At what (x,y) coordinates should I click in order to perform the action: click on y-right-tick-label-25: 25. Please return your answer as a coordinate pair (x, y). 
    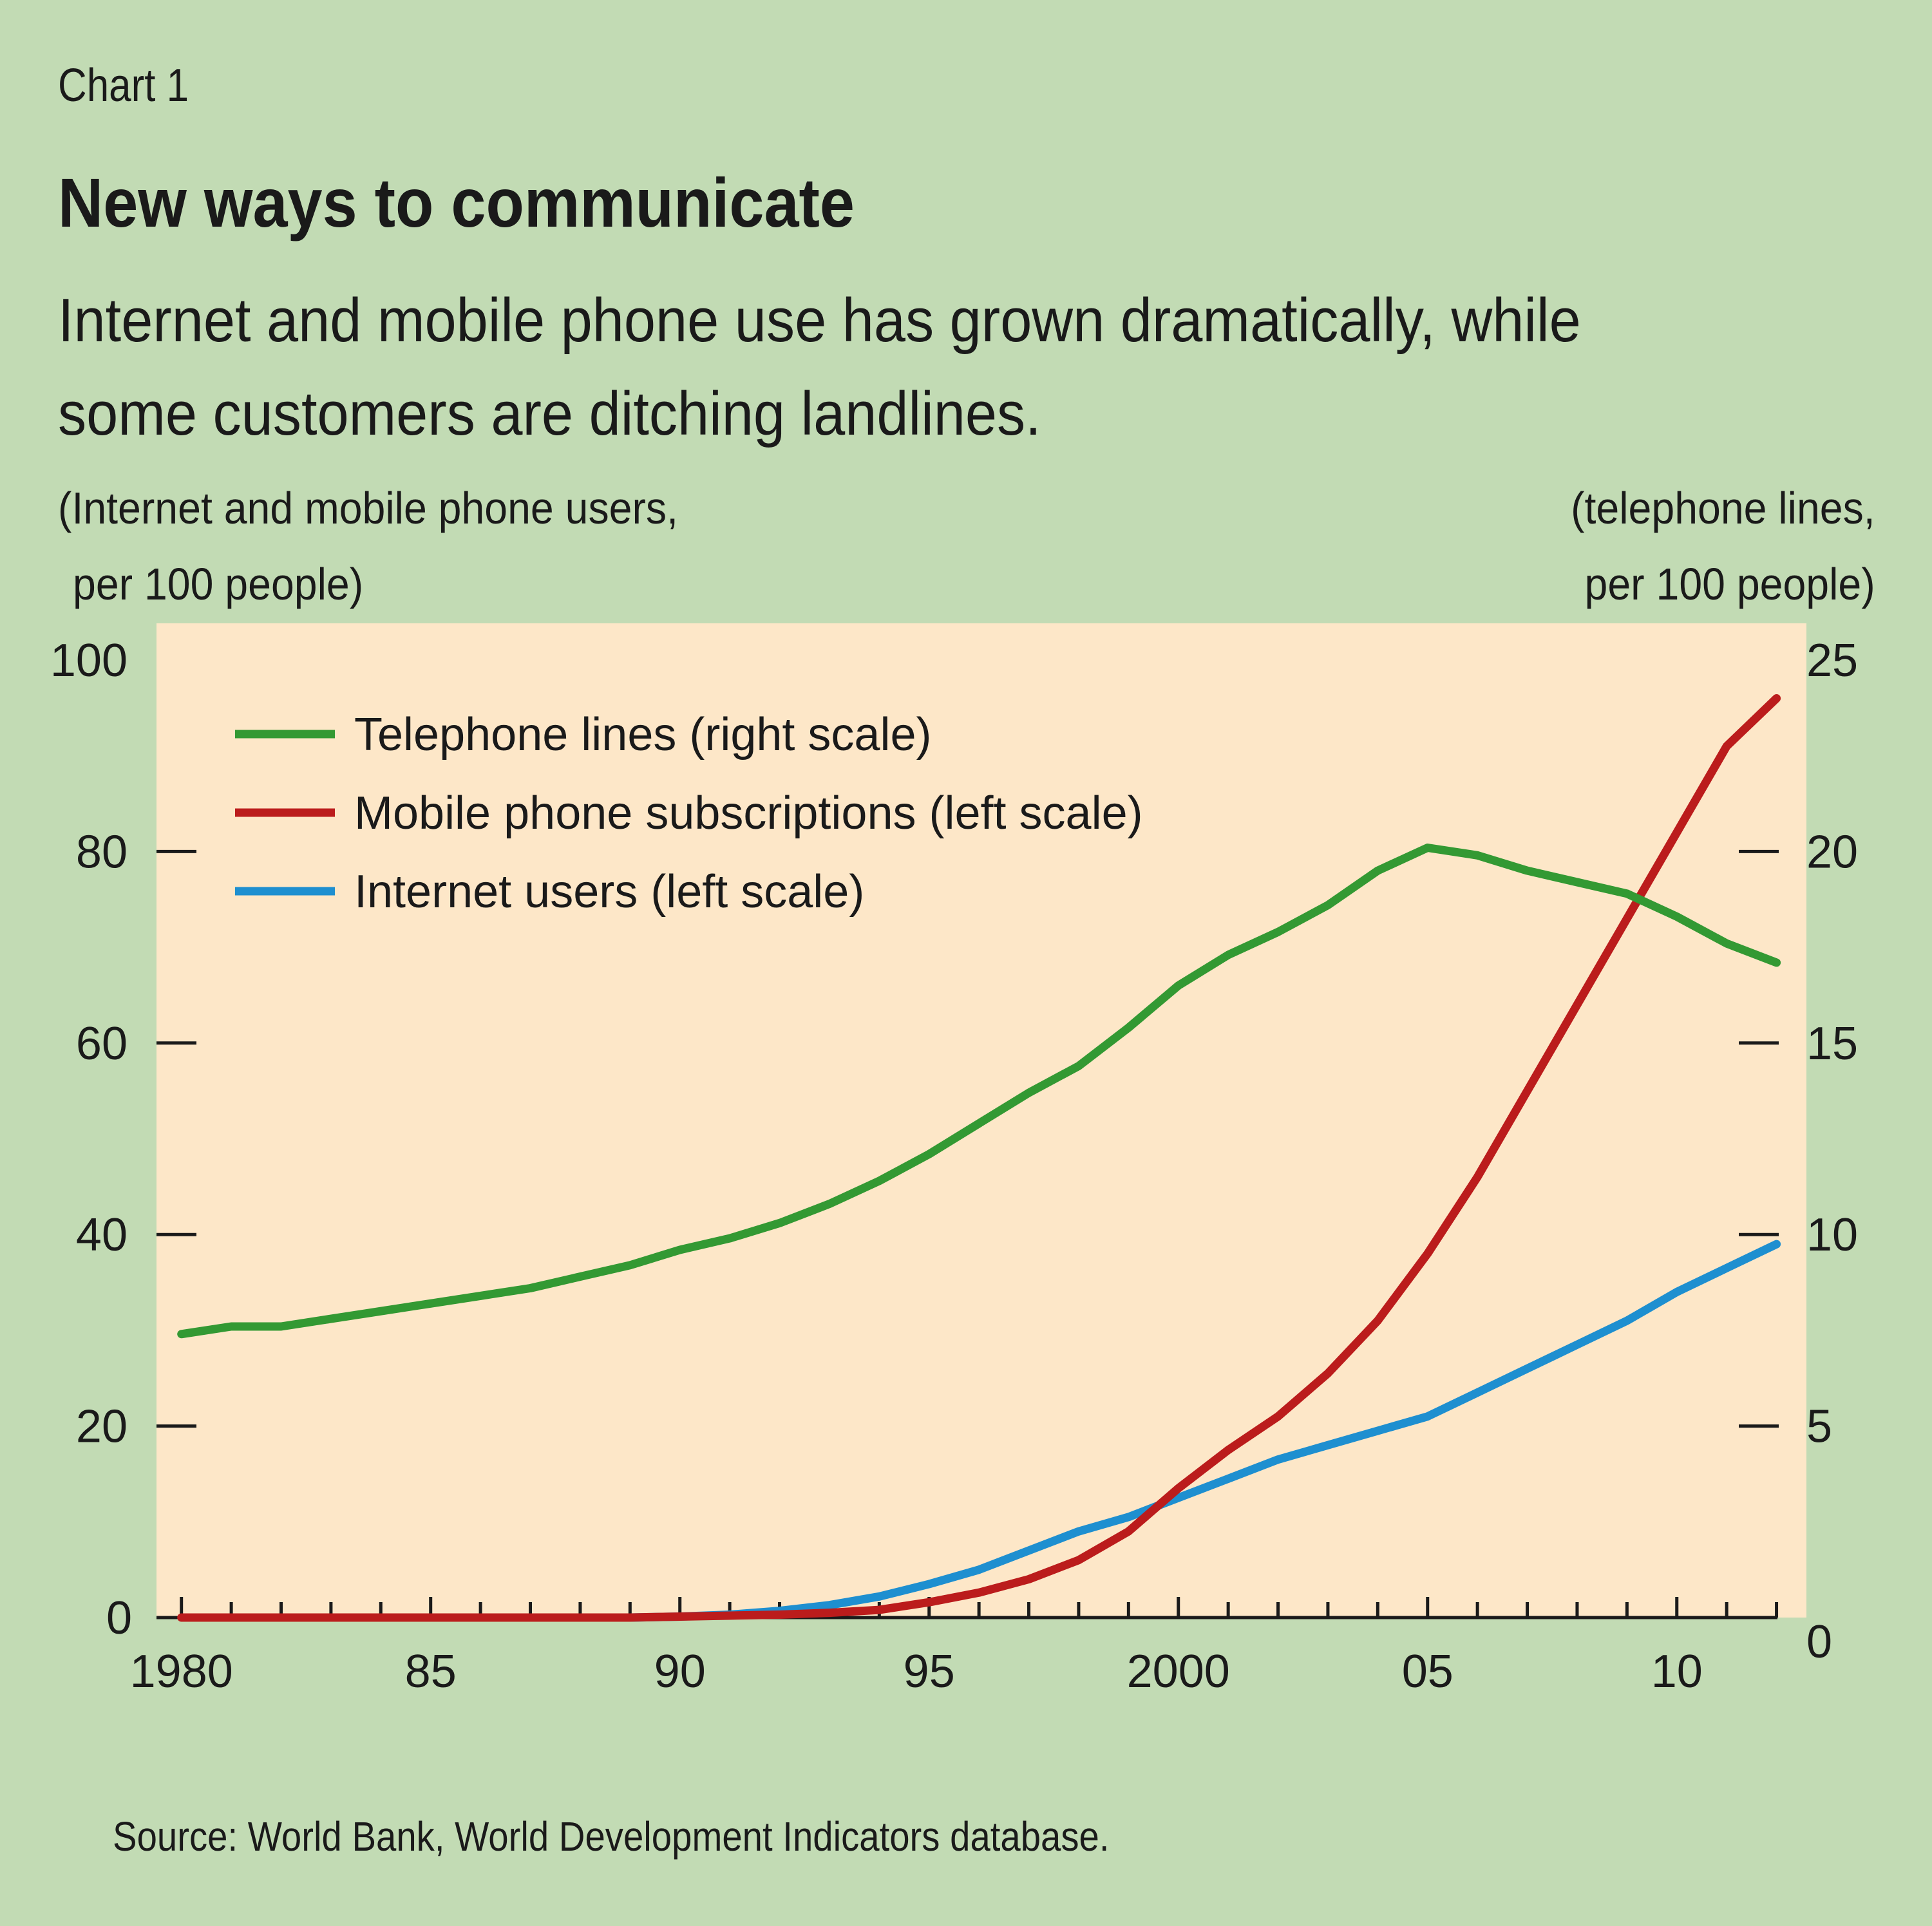
    Looking at the image, I should click on (1832, 660).